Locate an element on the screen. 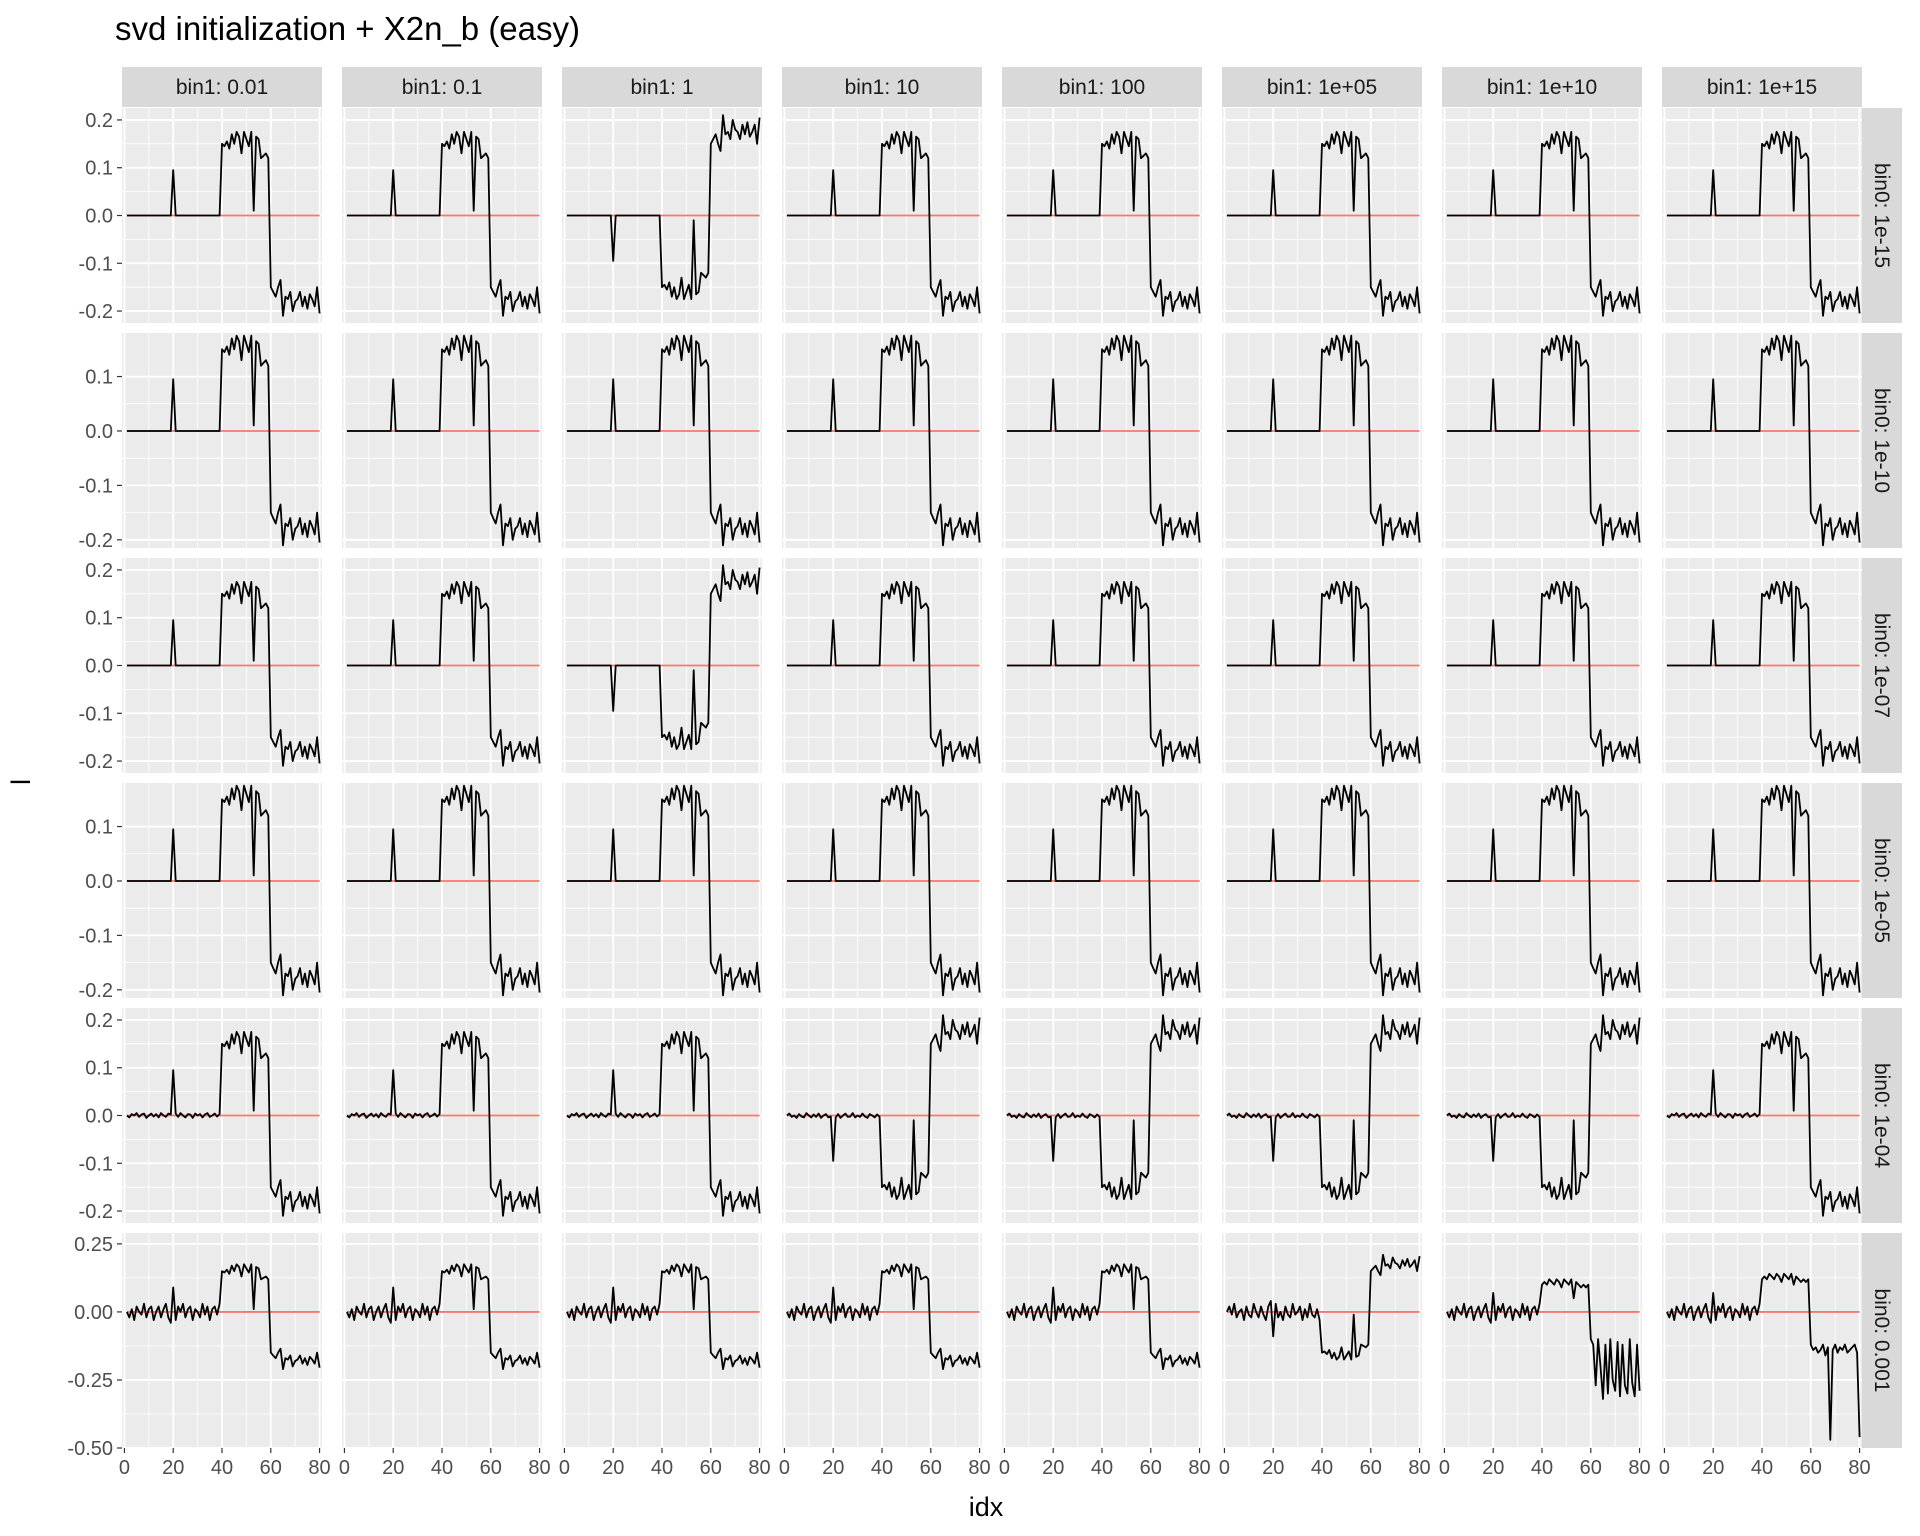 The width and height of the screenshot is (1920, 1536). column-strip-label: bin1: 1e+10 is located at coordinates (1542, 87).